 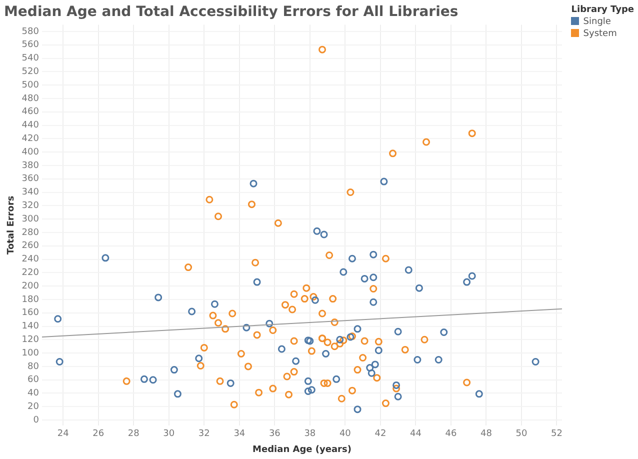 What do you see at coordinates (34, 393) in the screenshot?
I see `y-tick-label: 40` at bounding box center [34, 393].